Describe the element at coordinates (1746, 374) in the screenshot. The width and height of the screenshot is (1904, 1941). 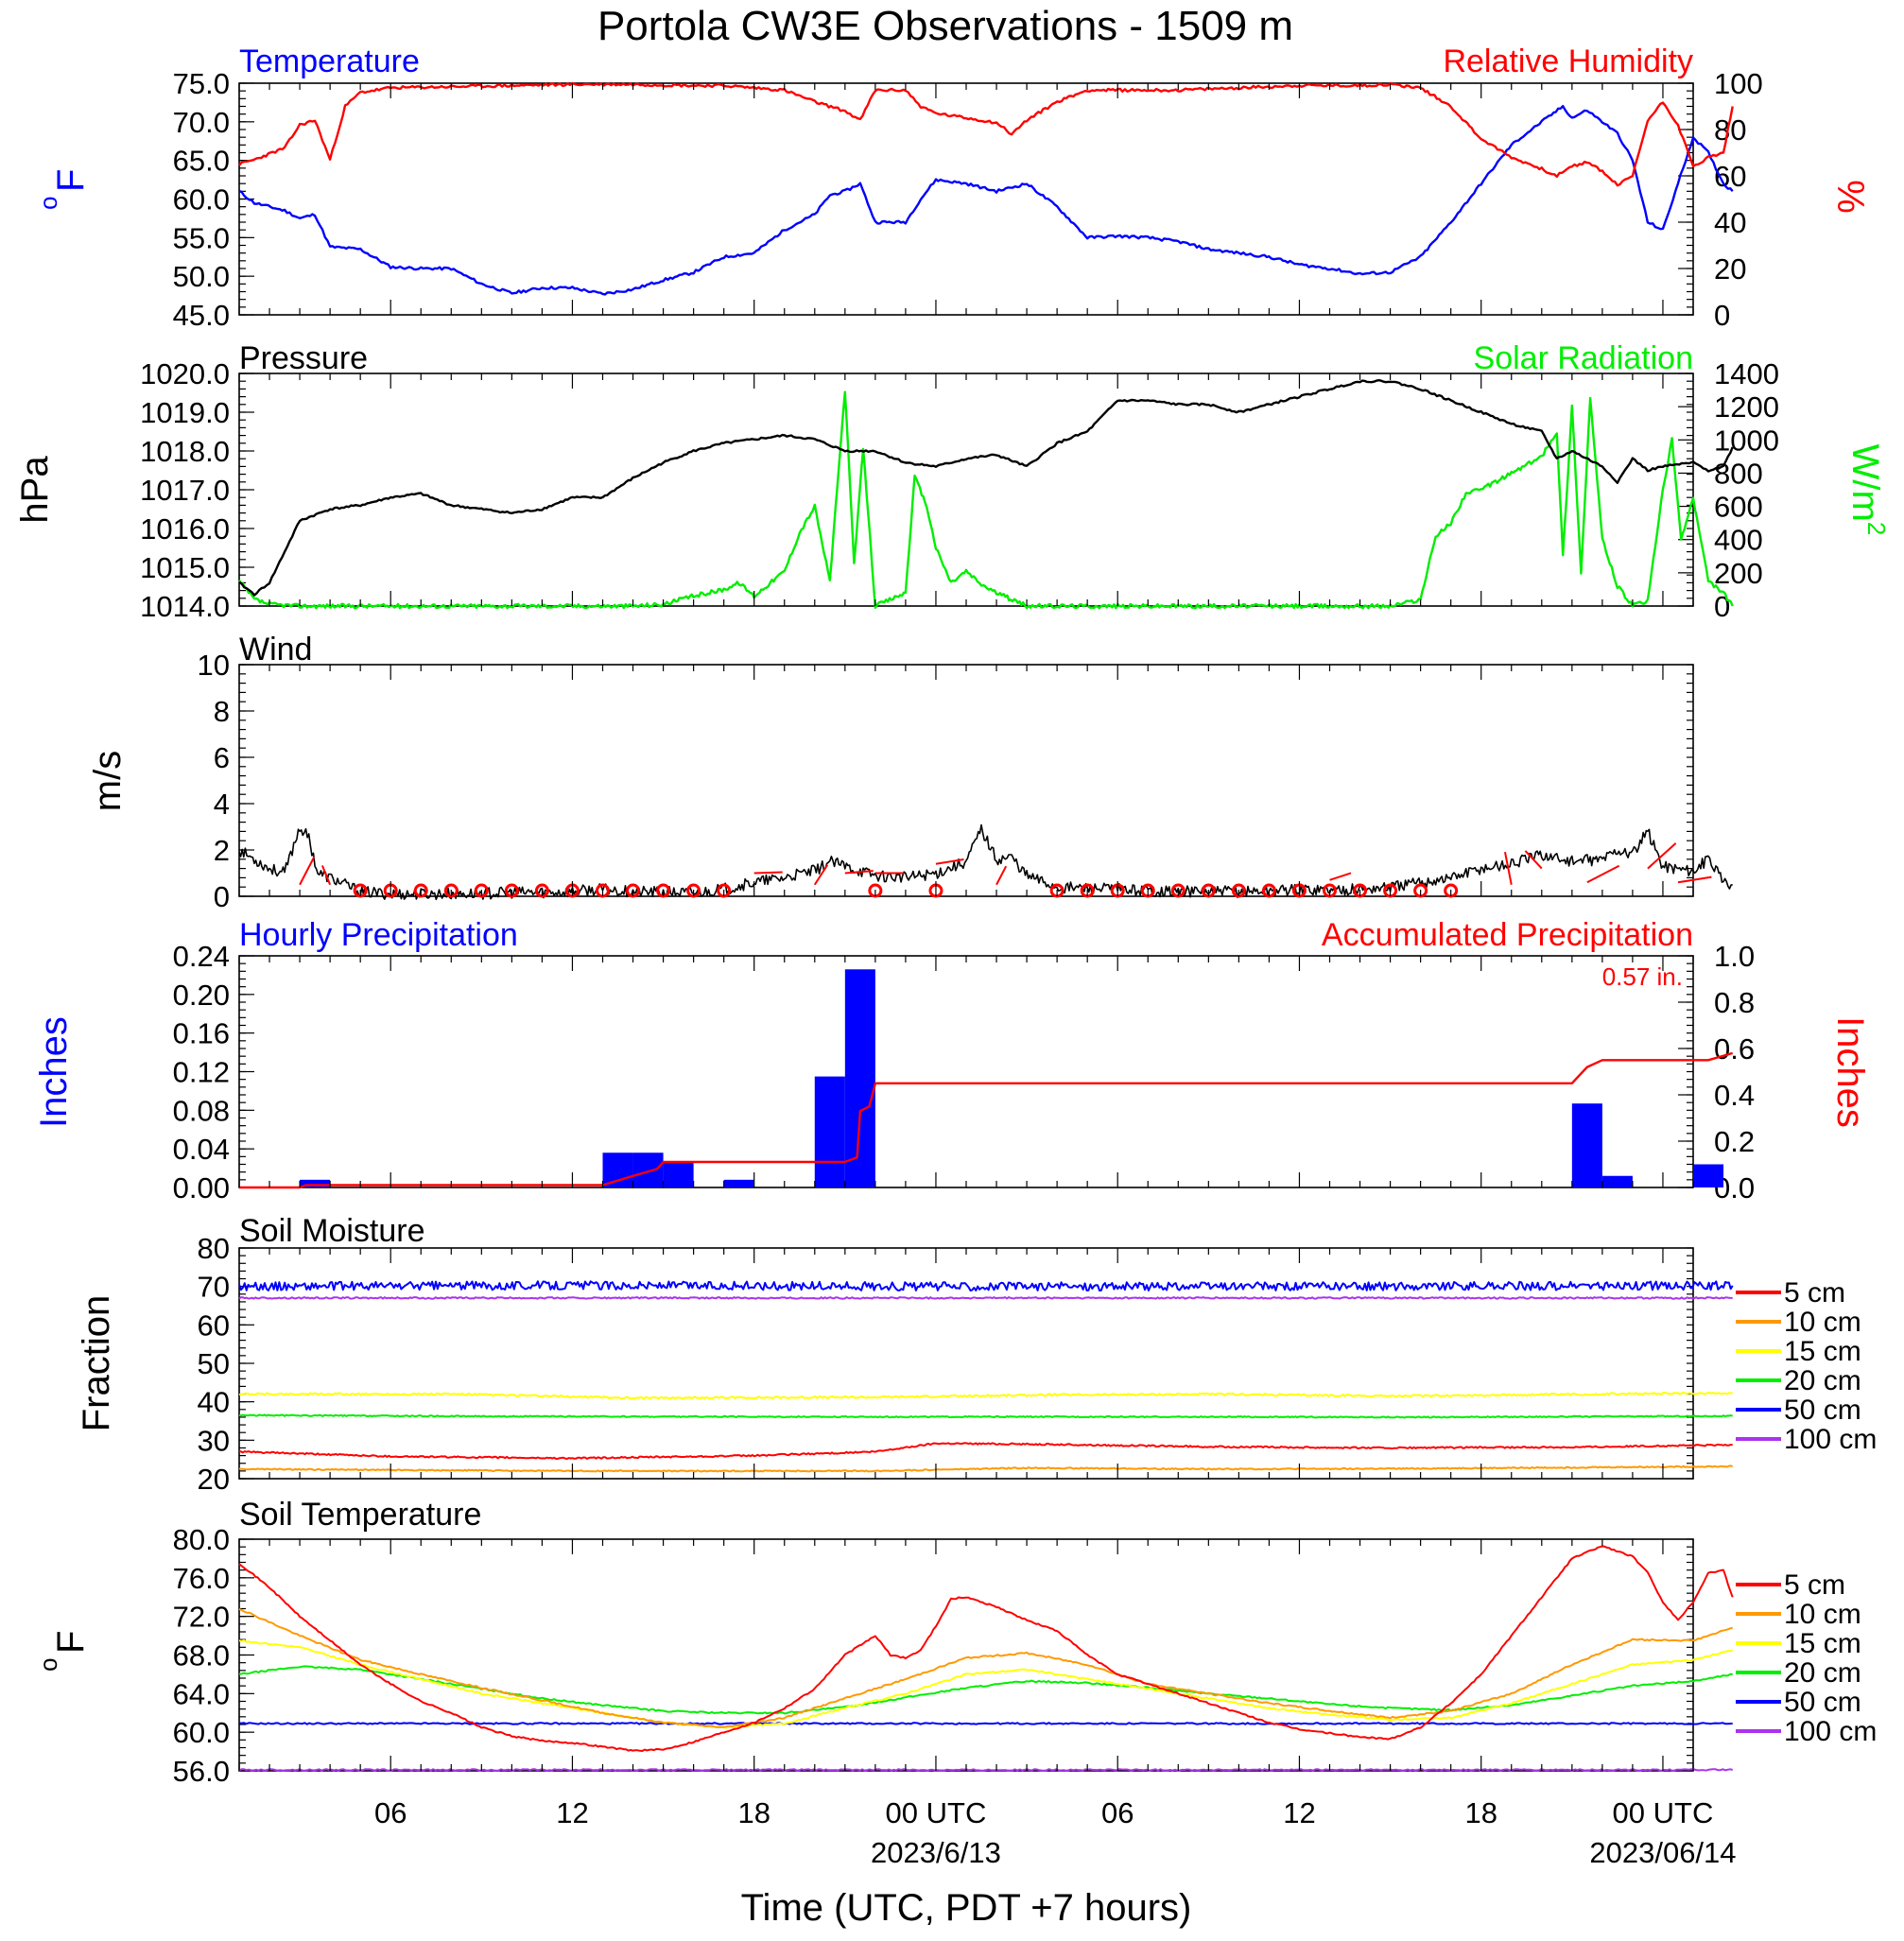
I see `y-tick-label: 1400` at that location.